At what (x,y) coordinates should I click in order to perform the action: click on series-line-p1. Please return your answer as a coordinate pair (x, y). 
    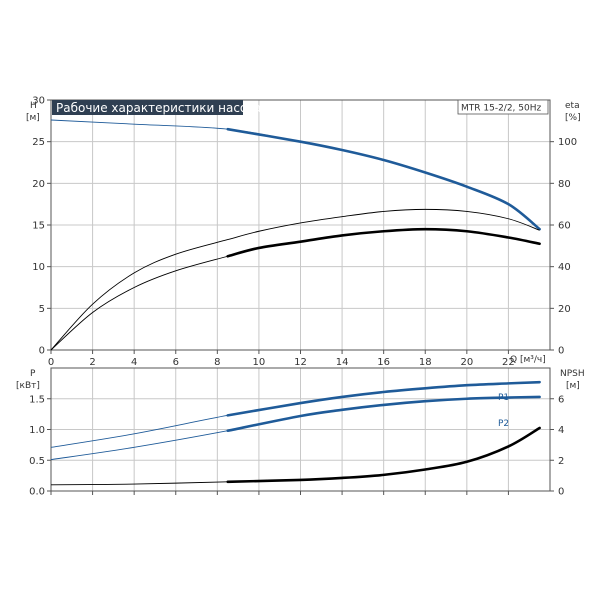
    Looking at the image, I should click on (295, 414).